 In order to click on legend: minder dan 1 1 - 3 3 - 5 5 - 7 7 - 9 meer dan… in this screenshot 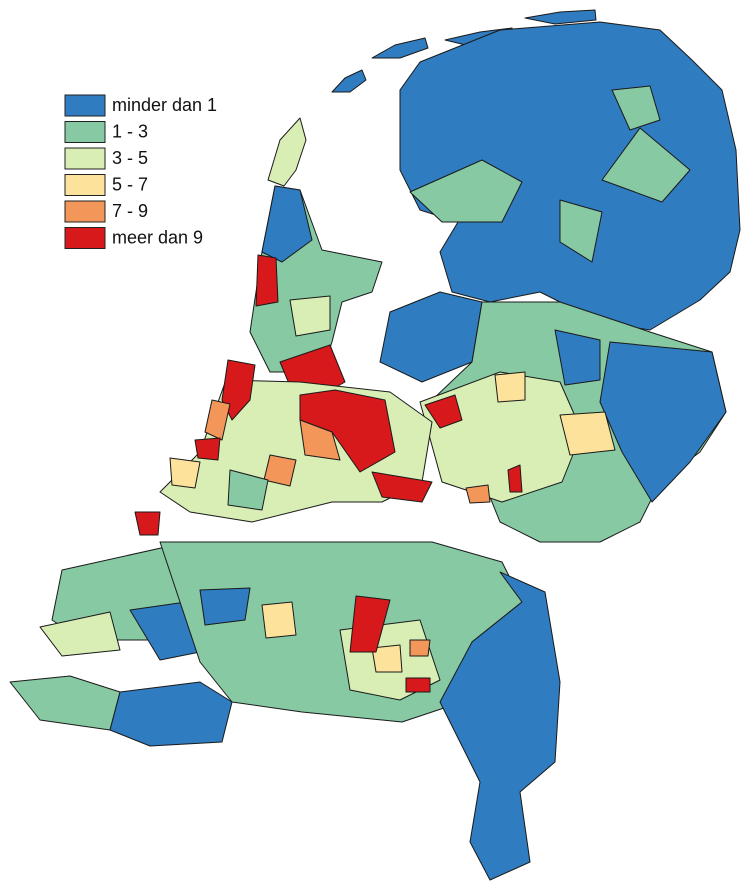, I will do `click(140, 171)`.